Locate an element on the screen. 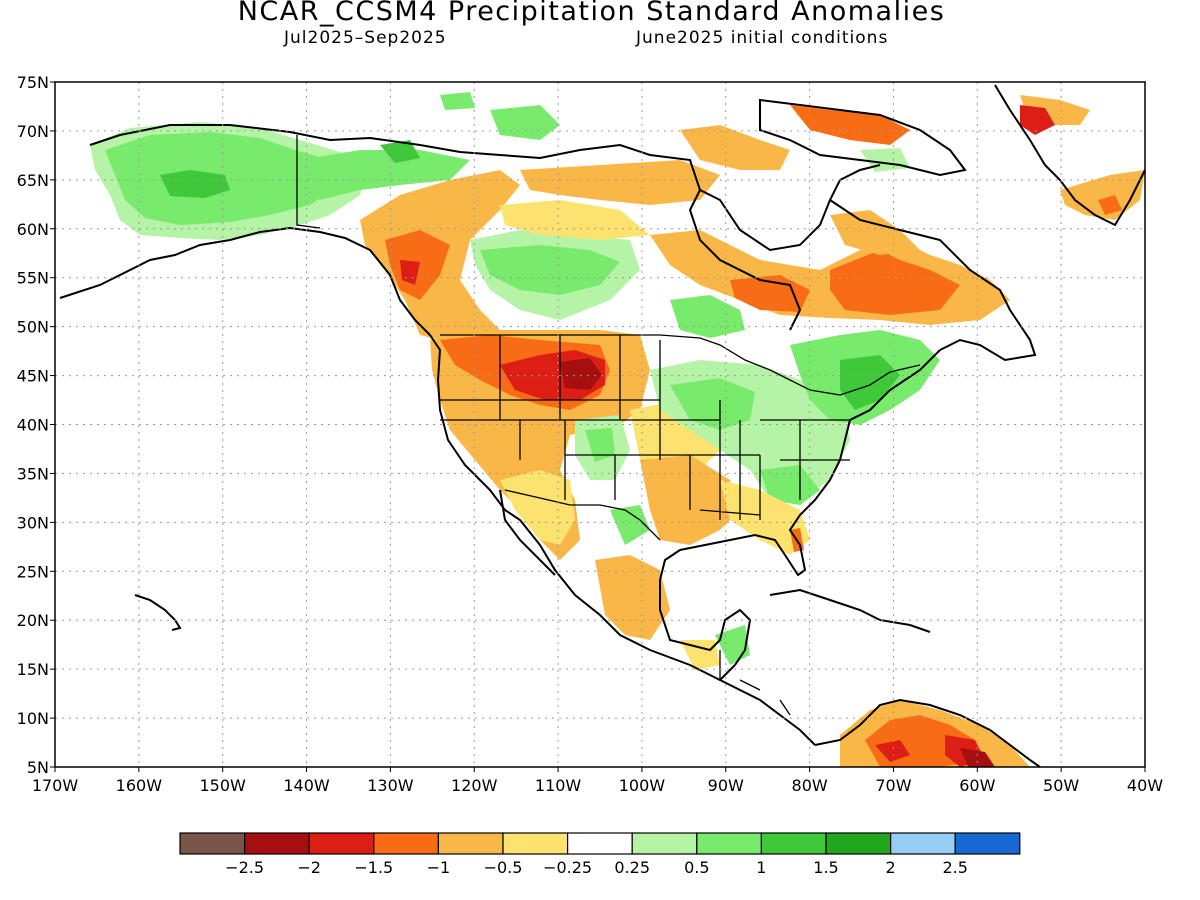 This screenshot has width=1200, height=900. border-us-canada is located at coordinates (680, 365).